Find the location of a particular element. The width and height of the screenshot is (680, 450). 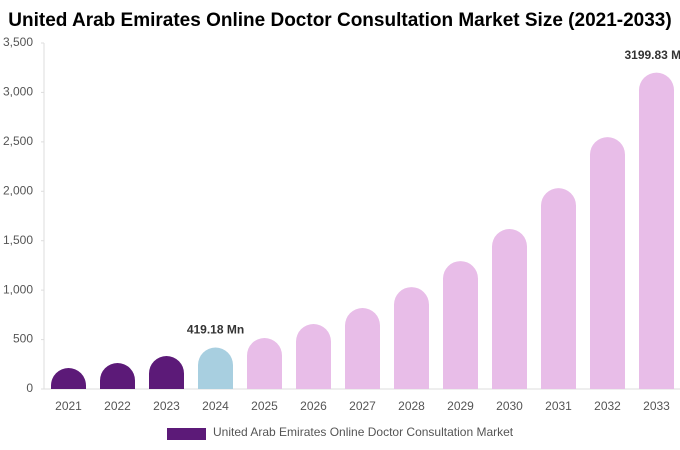

x-tick-label: 2033 is located at coordinates (656, 406).